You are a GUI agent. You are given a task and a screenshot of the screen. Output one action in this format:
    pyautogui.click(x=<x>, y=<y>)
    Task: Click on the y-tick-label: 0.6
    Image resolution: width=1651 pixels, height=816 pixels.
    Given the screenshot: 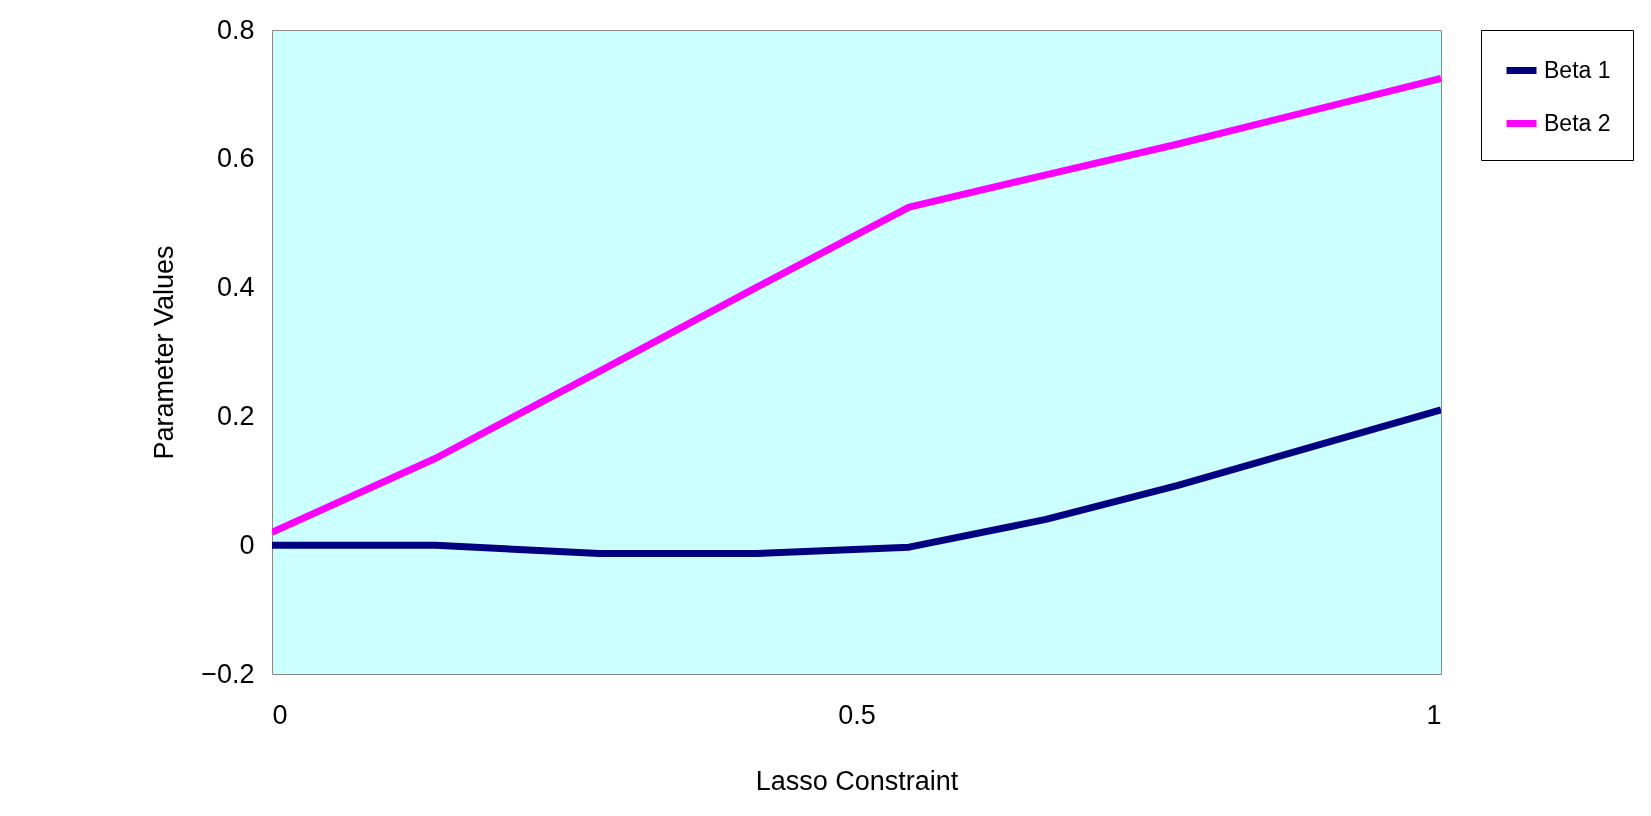 What is the action you would take?
    pyautogui.click(x=235, y=158)
    